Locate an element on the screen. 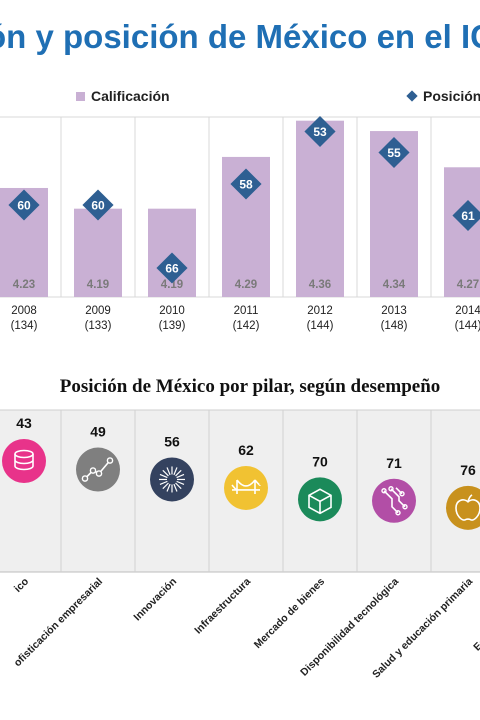  pillar-rank-label: 49 is located at coordinates (98, 432).